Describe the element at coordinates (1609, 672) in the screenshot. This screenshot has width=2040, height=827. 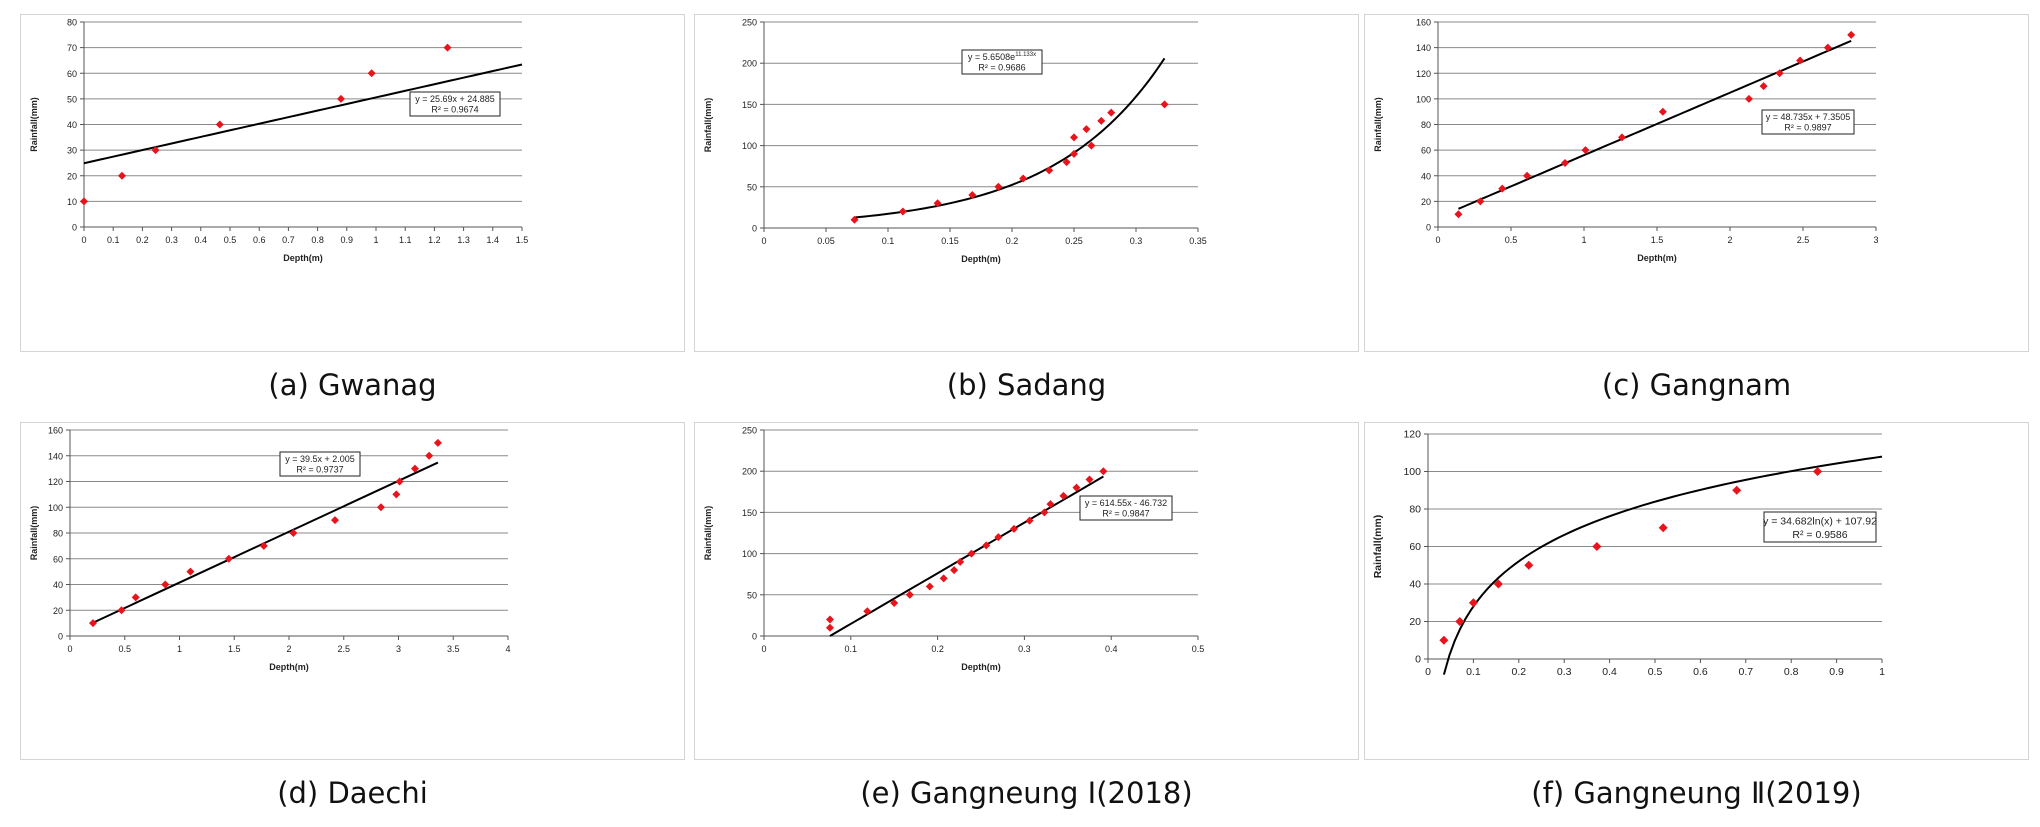
I see `x-tick-label: 0.4` at that location.